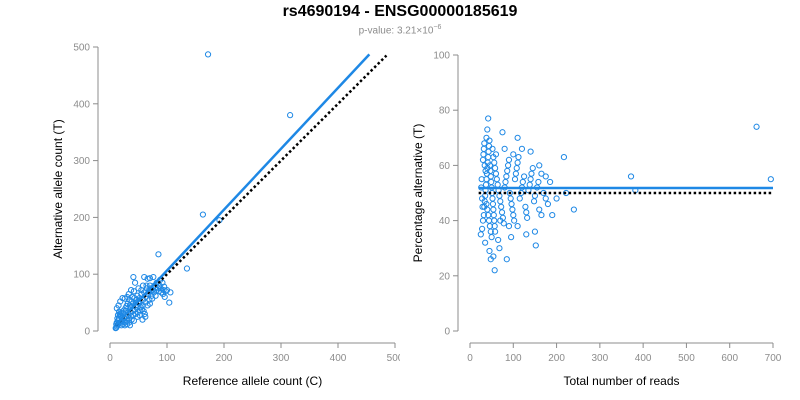 This screenshot has height=400, width=800. I want to click on x-tick-label: 300, so click(281, 358).